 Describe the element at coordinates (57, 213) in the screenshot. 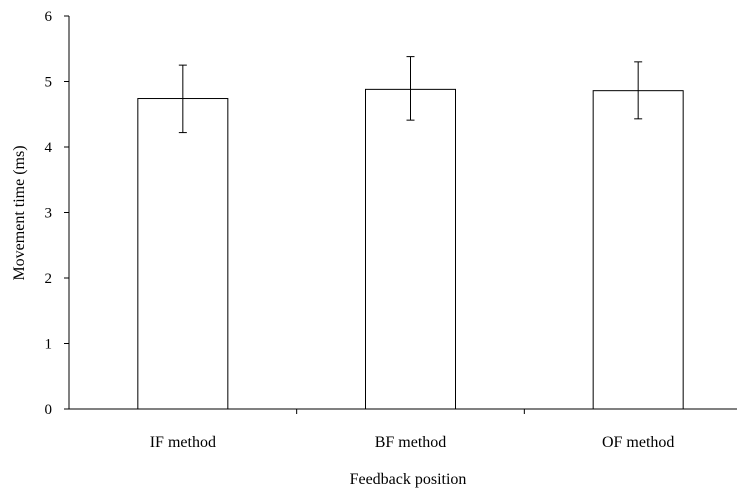

I see `y-ticks: 0 1 2 3 4 5 6` at that location.